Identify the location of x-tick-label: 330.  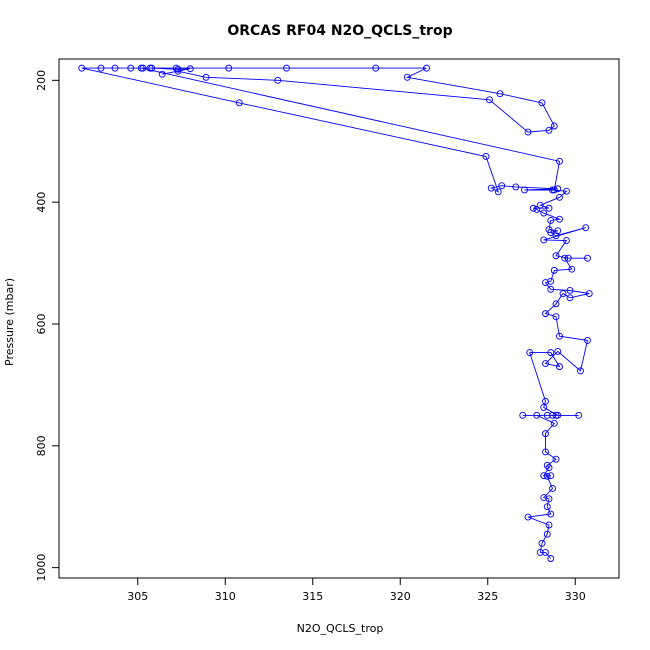
(575, 596).